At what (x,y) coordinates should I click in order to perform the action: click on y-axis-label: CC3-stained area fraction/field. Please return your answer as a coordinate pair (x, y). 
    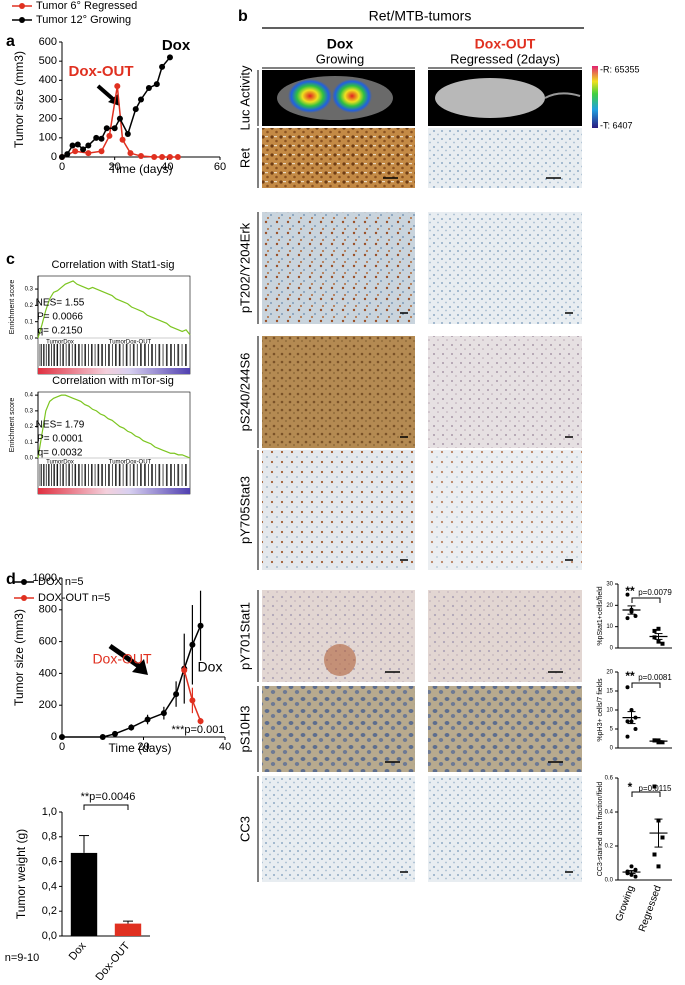
    Looking at the image, I should click on (600, 829).